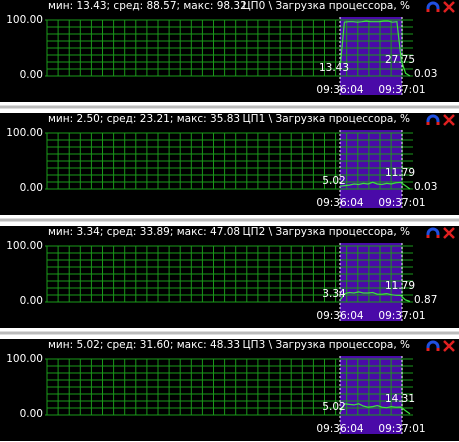 The image size is (459, 442). I want to click on graph-title: ЦП1 \ Загрузка процессора, %, so click(327, 119).